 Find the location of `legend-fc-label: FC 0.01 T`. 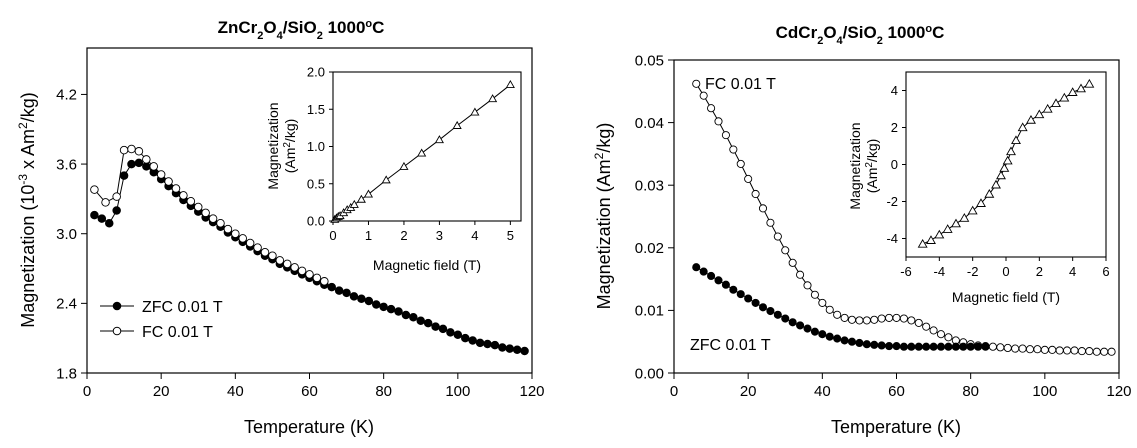

legend-fc-label: FC 0.01 T is located at coordinates (177, 332).